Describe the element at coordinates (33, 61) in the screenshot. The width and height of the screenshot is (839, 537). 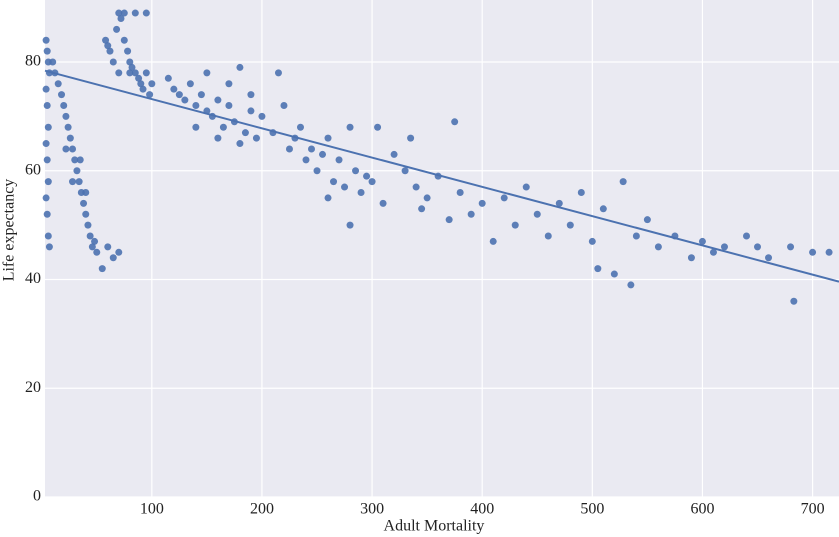
I see `y-tick-label: 80` at that location.